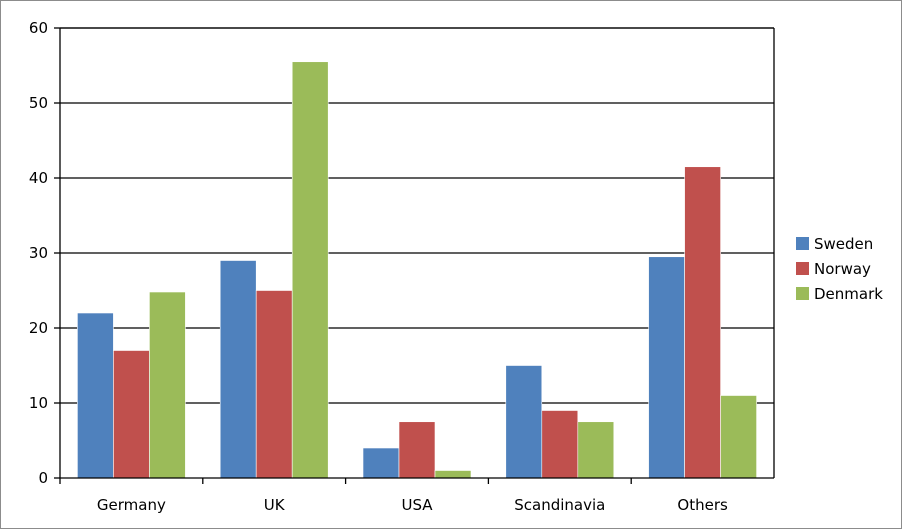  What do you see at coordinates (167, 385) in the screenshot?
I see `bar-denmark-germany` at bounding box center [167, 385].